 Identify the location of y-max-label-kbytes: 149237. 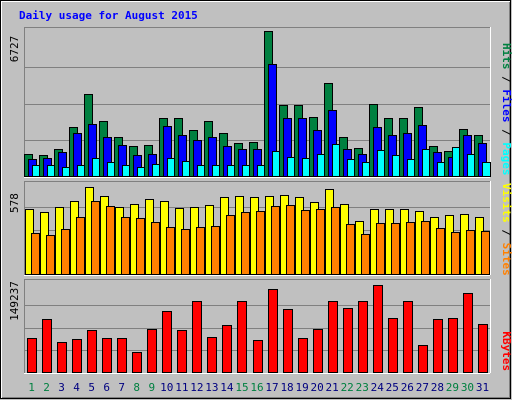
(14, 301).